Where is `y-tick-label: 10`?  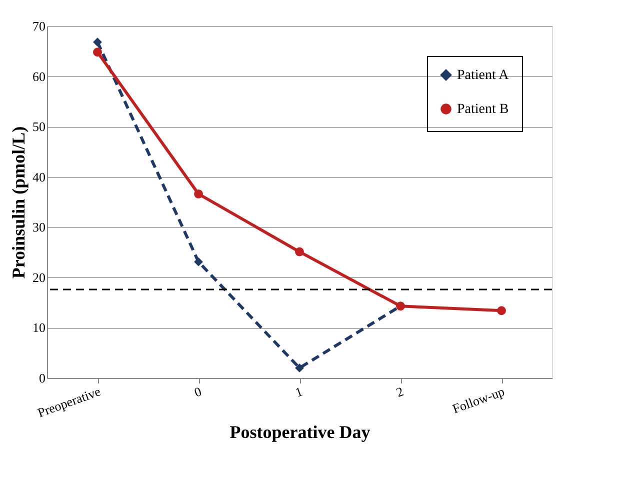
y-tick-label: 10 is located at coordinates (39, 328).